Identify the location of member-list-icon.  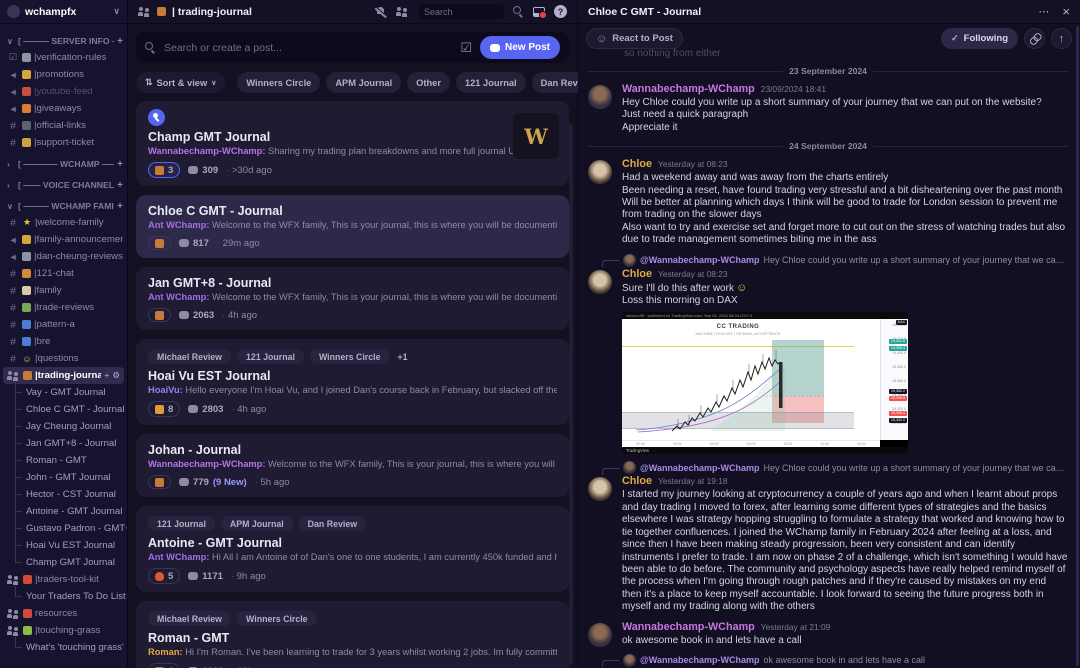
(402, 11).